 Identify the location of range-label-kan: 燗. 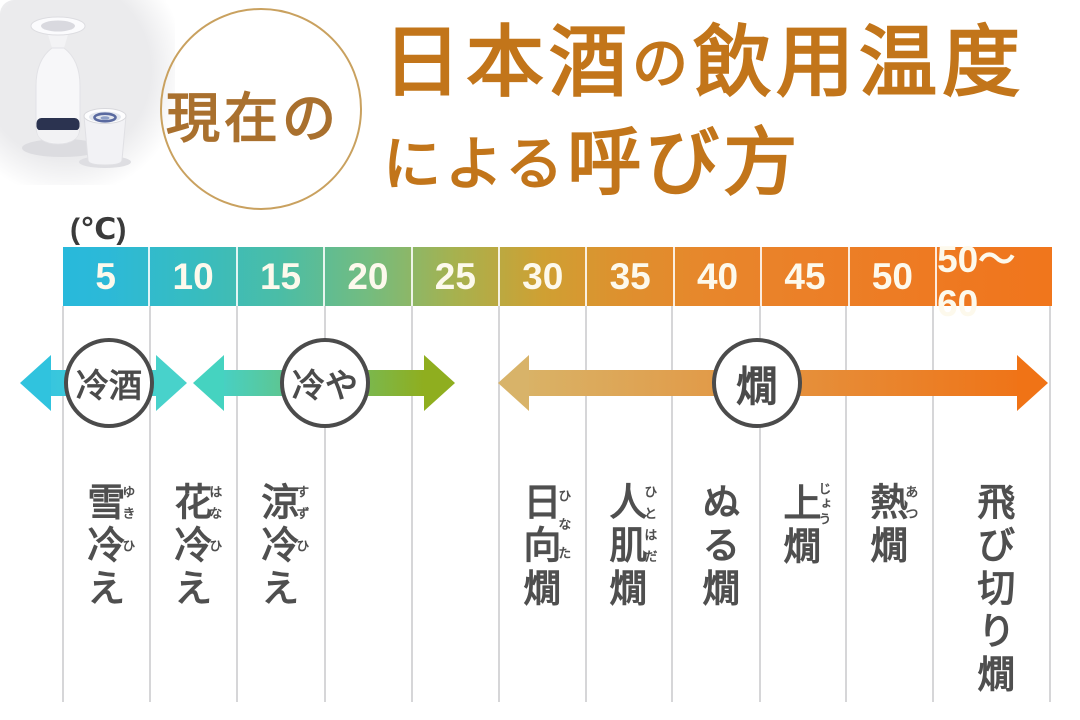
(757, 383).